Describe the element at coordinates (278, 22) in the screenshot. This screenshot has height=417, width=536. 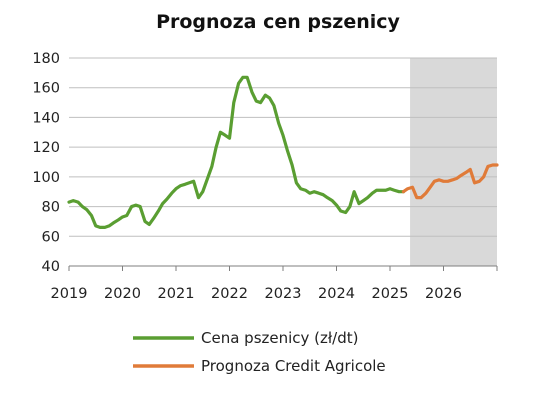
I see `chart-title: Prognoza cen pszenicy` at that location.